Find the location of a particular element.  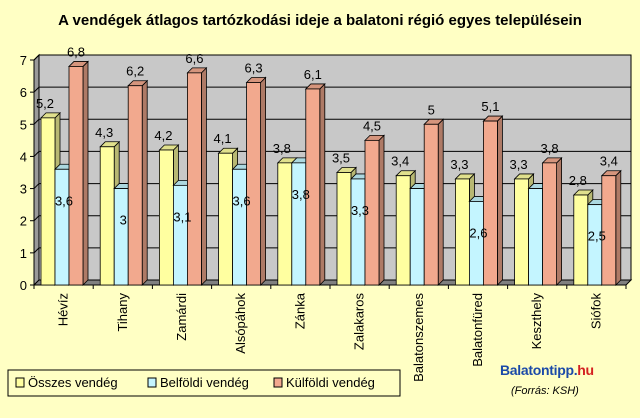

y-tick-label: 0 is located at coordinates (23, 285).